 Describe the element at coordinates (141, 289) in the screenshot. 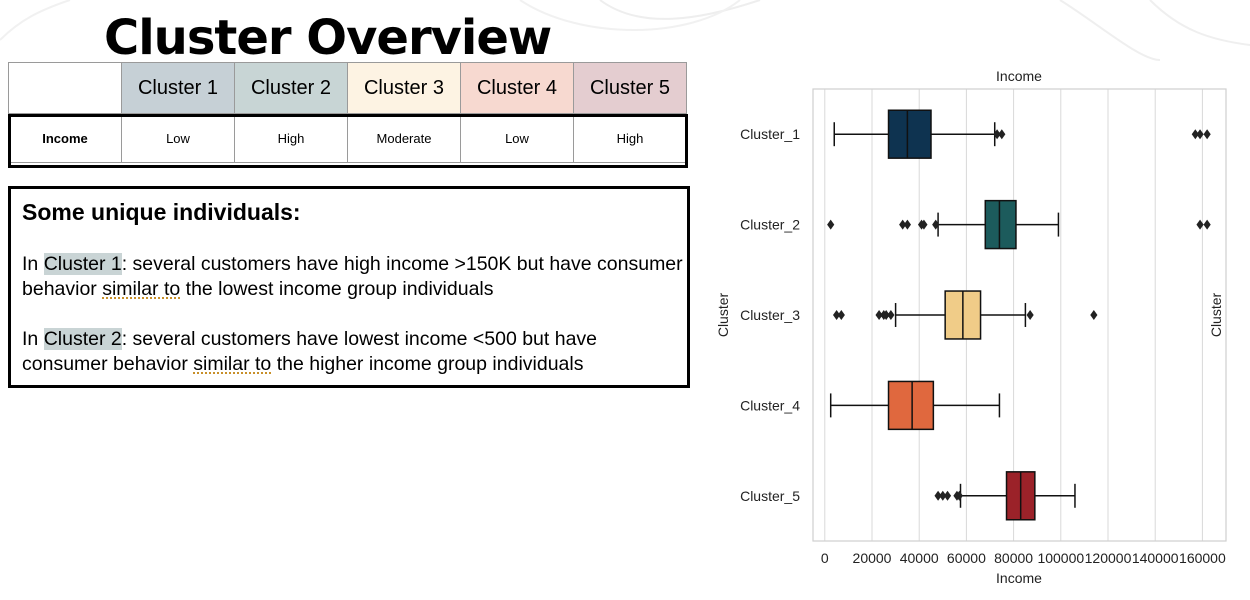

I see `note-1-emphasis: similar to` at that location.